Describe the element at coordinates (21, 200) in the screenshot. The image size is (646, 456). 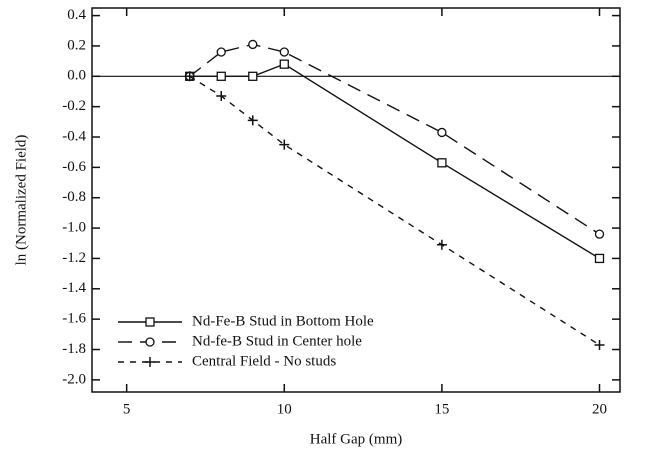
I see `y-axis-label: ln (Normalized Field)` at that location.